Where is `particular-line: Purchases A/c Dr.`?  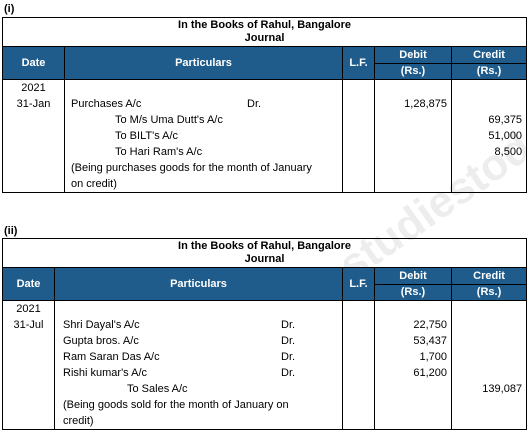
particular-line: Purchases A/c Dr. is located at coordinates (166, 104).